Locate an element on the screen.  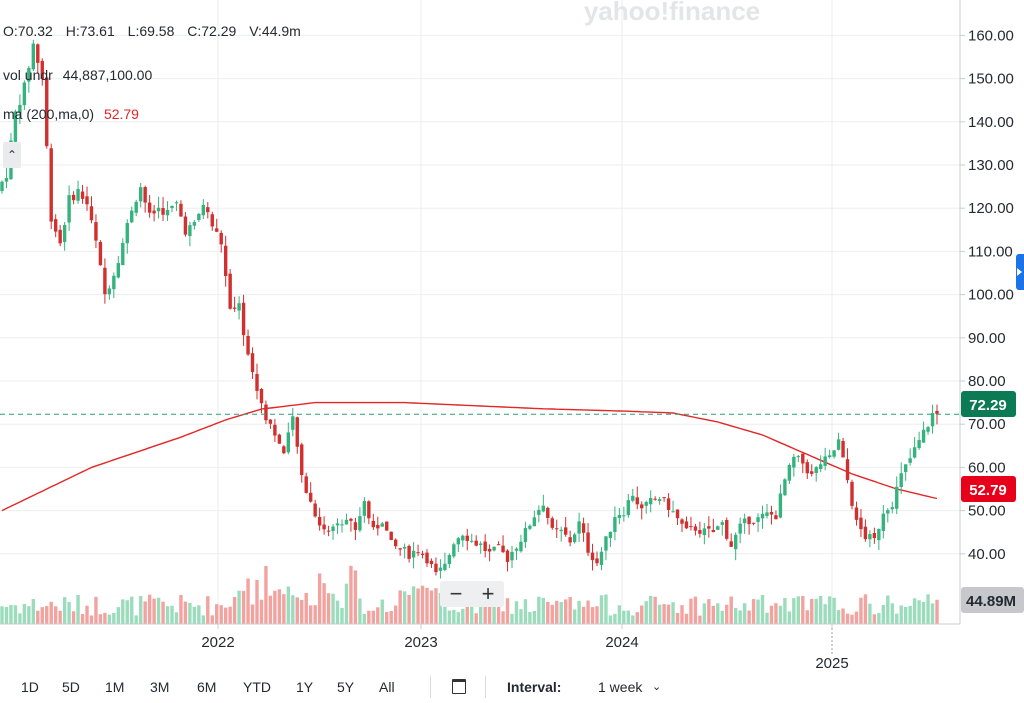
panel-expand-icon is located at coordinates (1020, 272).